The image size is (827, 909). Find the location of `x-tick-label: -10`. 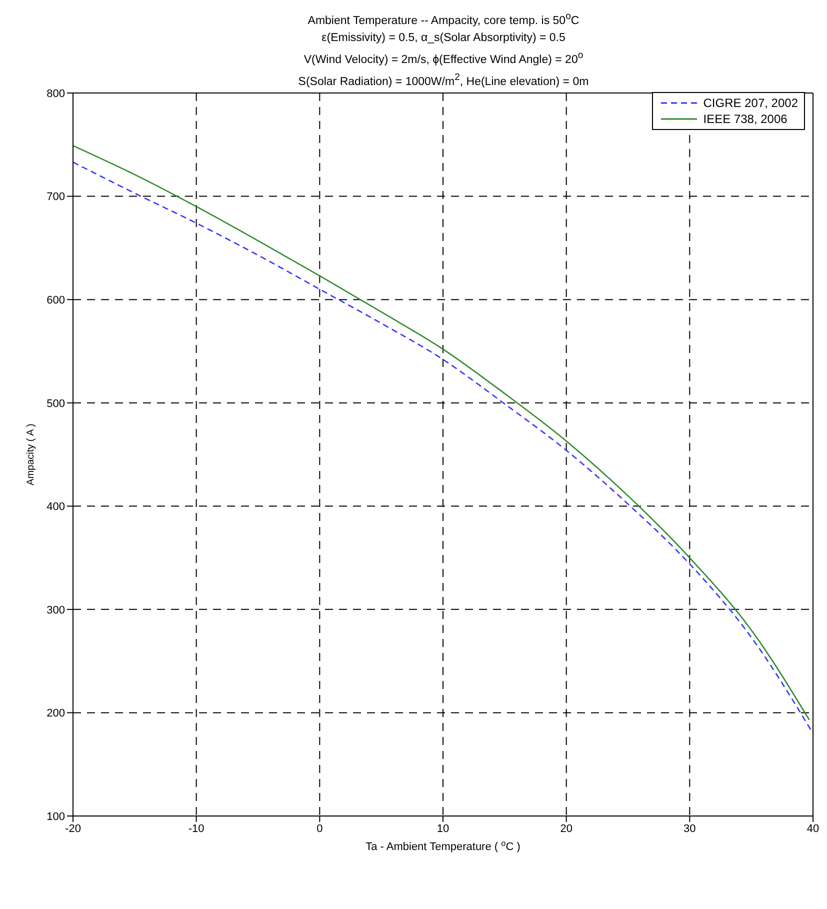

x-tick-label: -10 is located at coordinates (196, 829).